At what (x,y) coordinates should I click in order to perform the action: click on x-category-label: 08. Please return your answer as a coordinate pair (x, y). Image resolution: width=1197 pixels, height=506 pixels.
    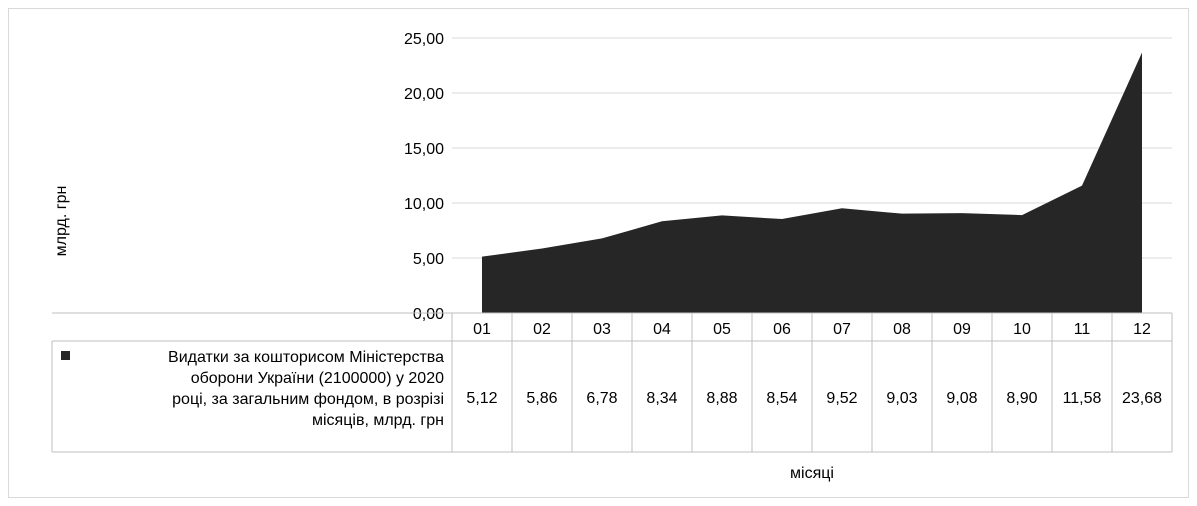
    Looking at the image, I should click on (902, 329).